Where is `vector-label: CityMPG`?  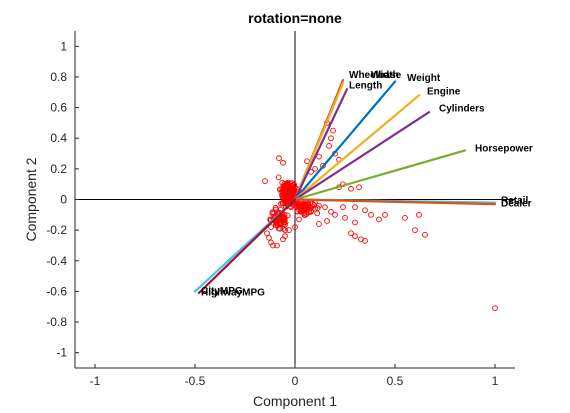 vector-label: CityMPG is located at coordinates (222, 291).